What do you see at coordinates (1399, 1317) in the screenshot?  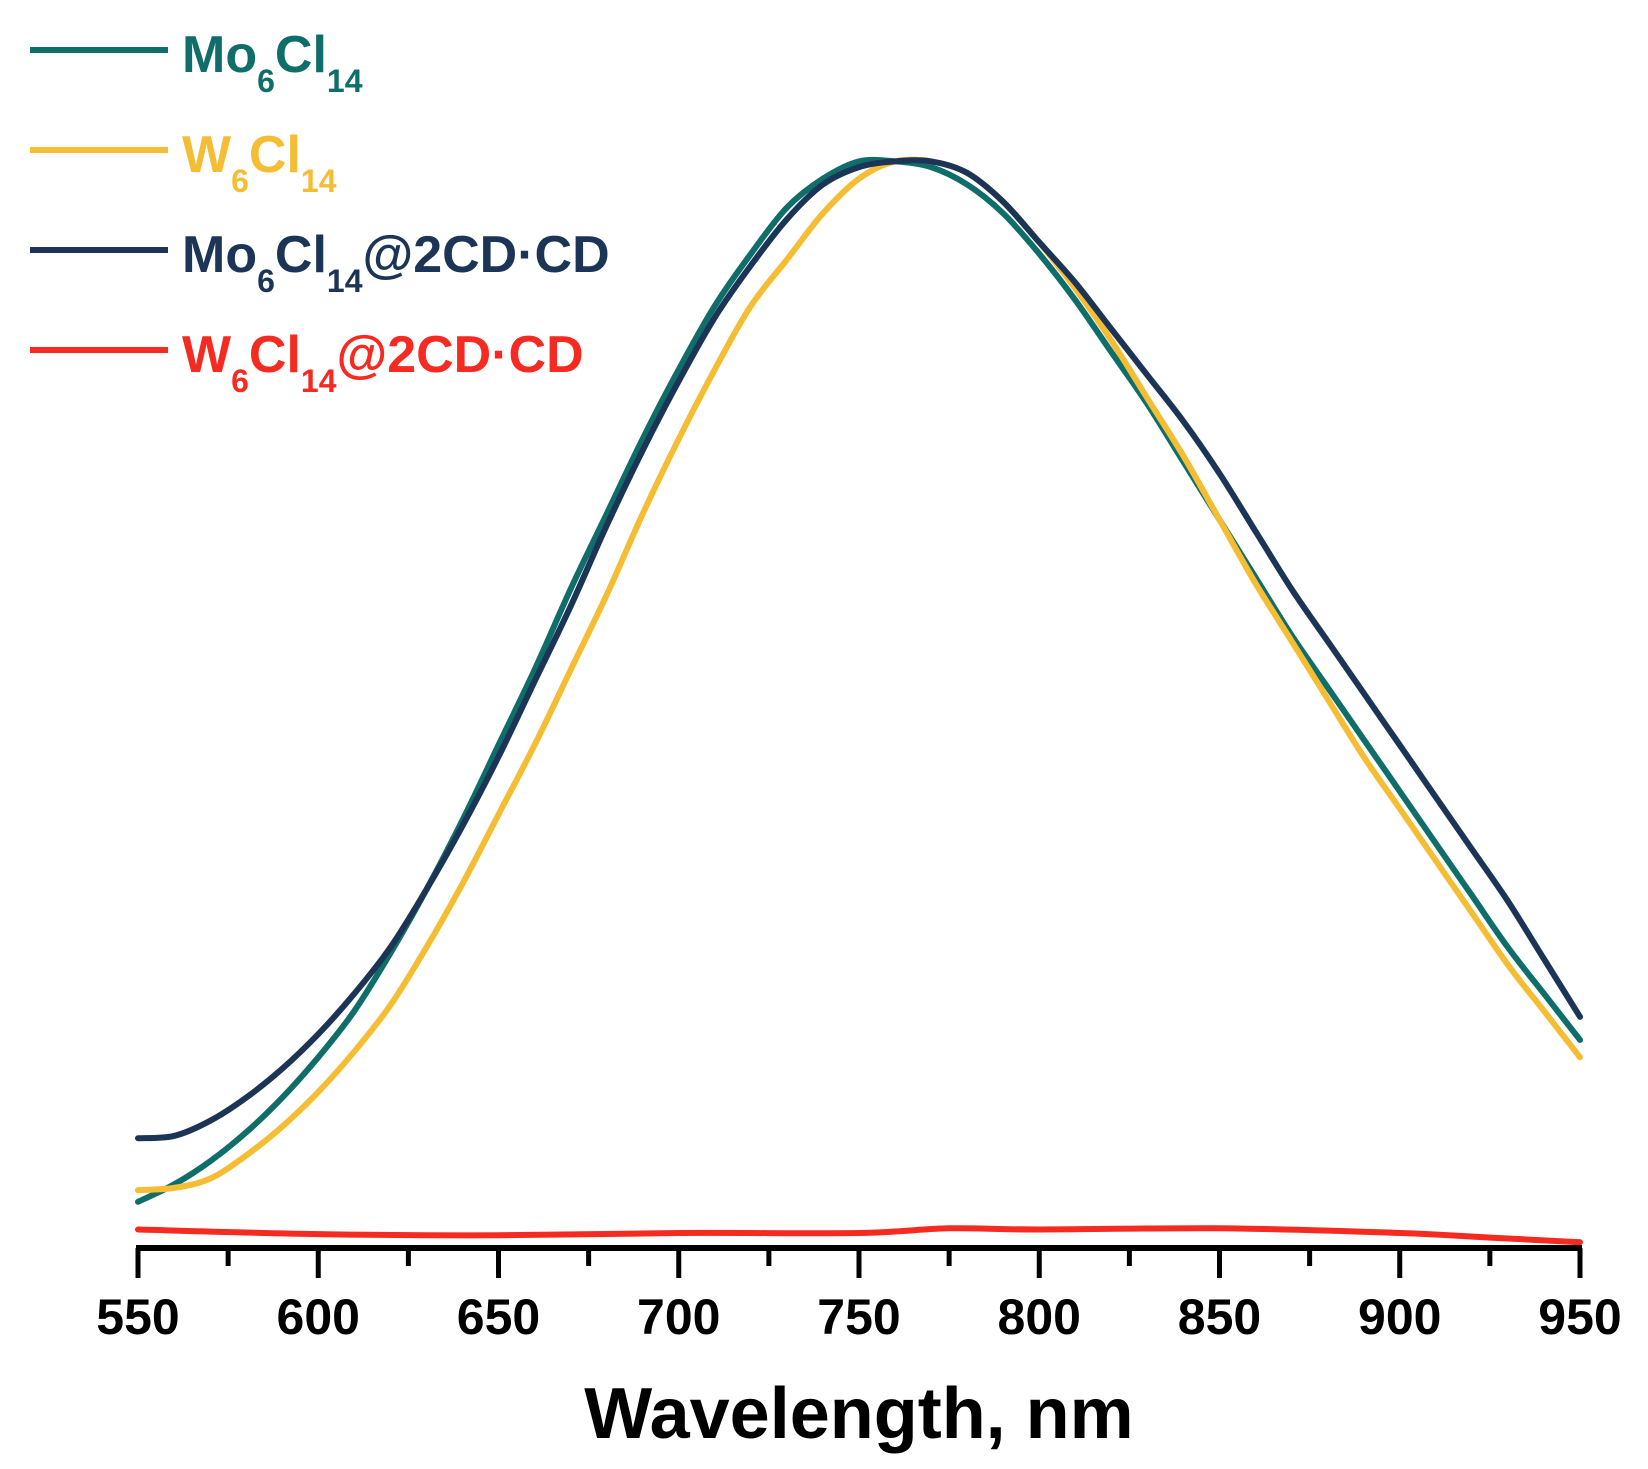 I see `x-tick-label: 900` at bounding box center [1399, 1317].